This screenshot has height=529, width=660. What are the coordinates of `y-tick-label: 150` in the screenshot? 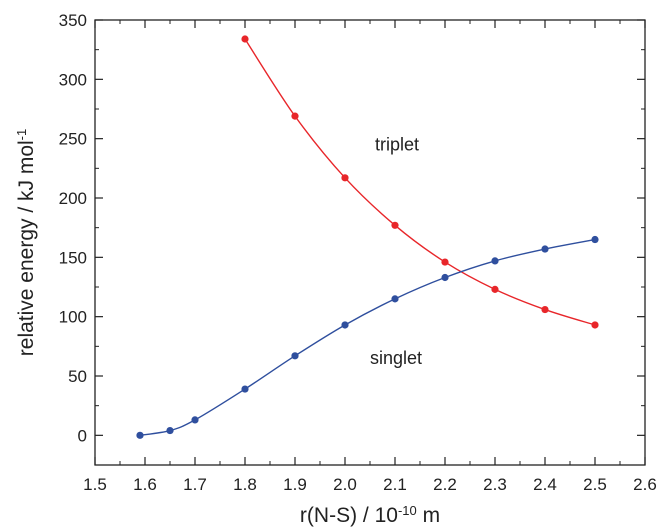 It's located at (73, 257).